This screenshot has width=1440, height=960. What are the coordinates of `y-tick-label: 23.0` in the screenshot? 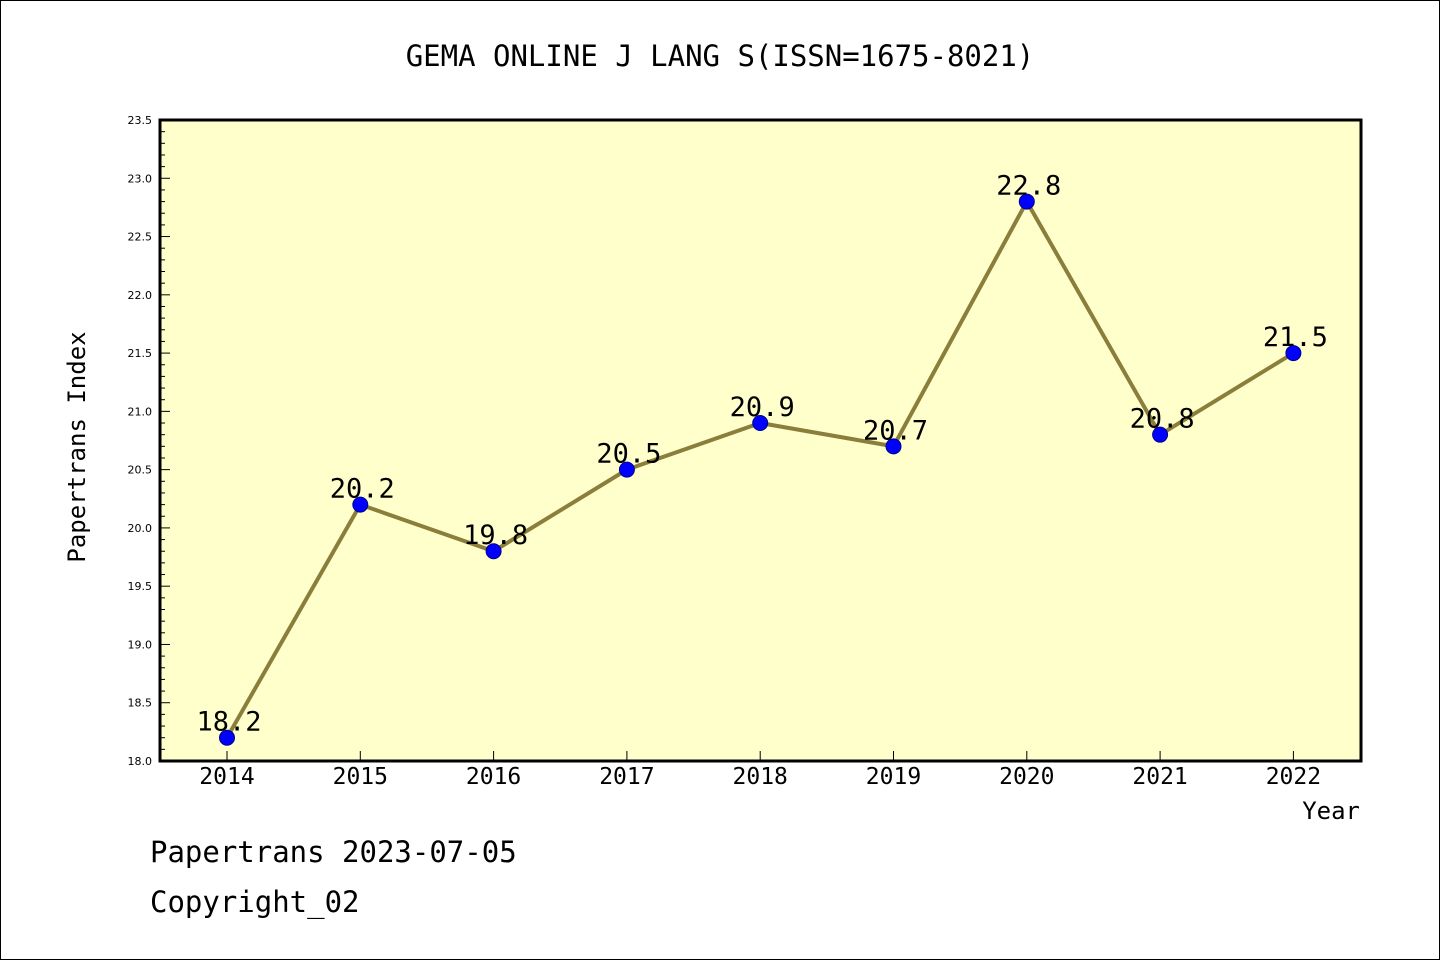 It's located at (140, 178).